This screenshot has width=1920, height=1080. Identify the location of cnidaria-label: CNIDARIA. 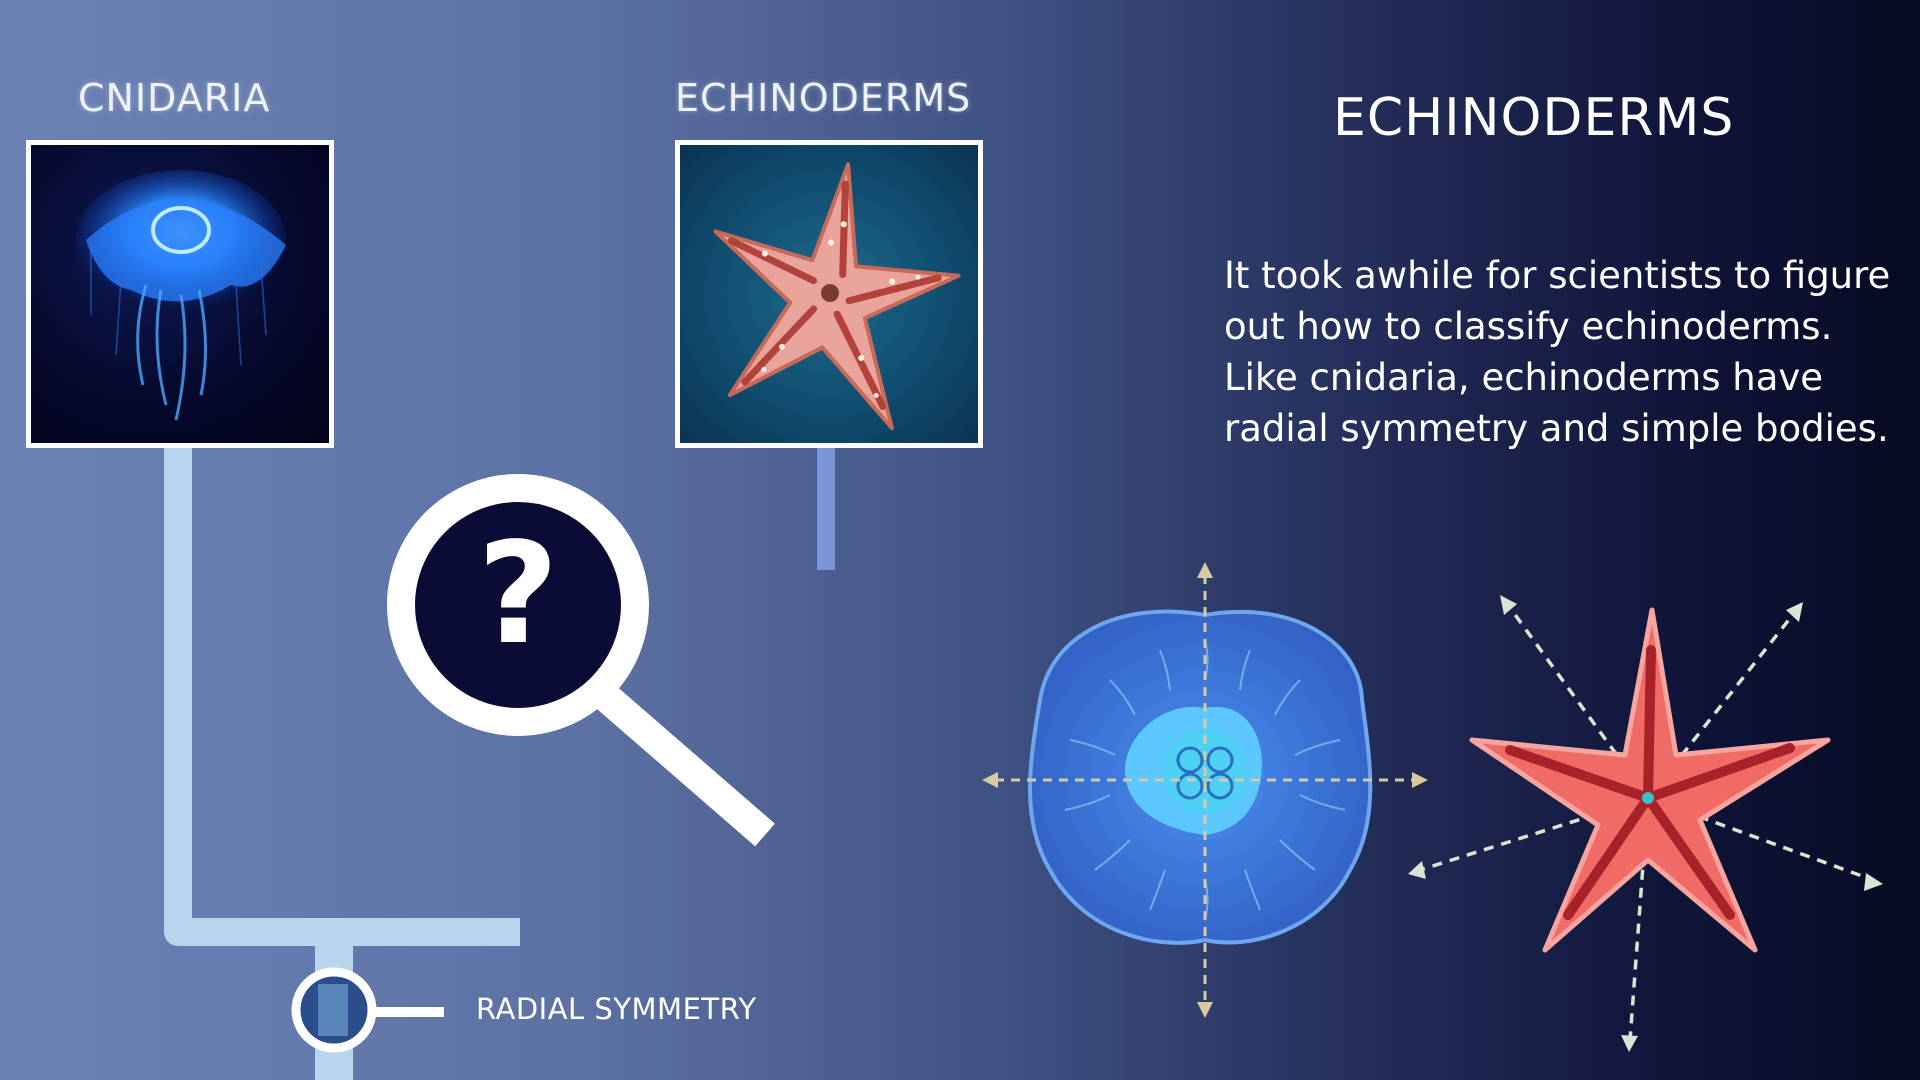
(174, 98).